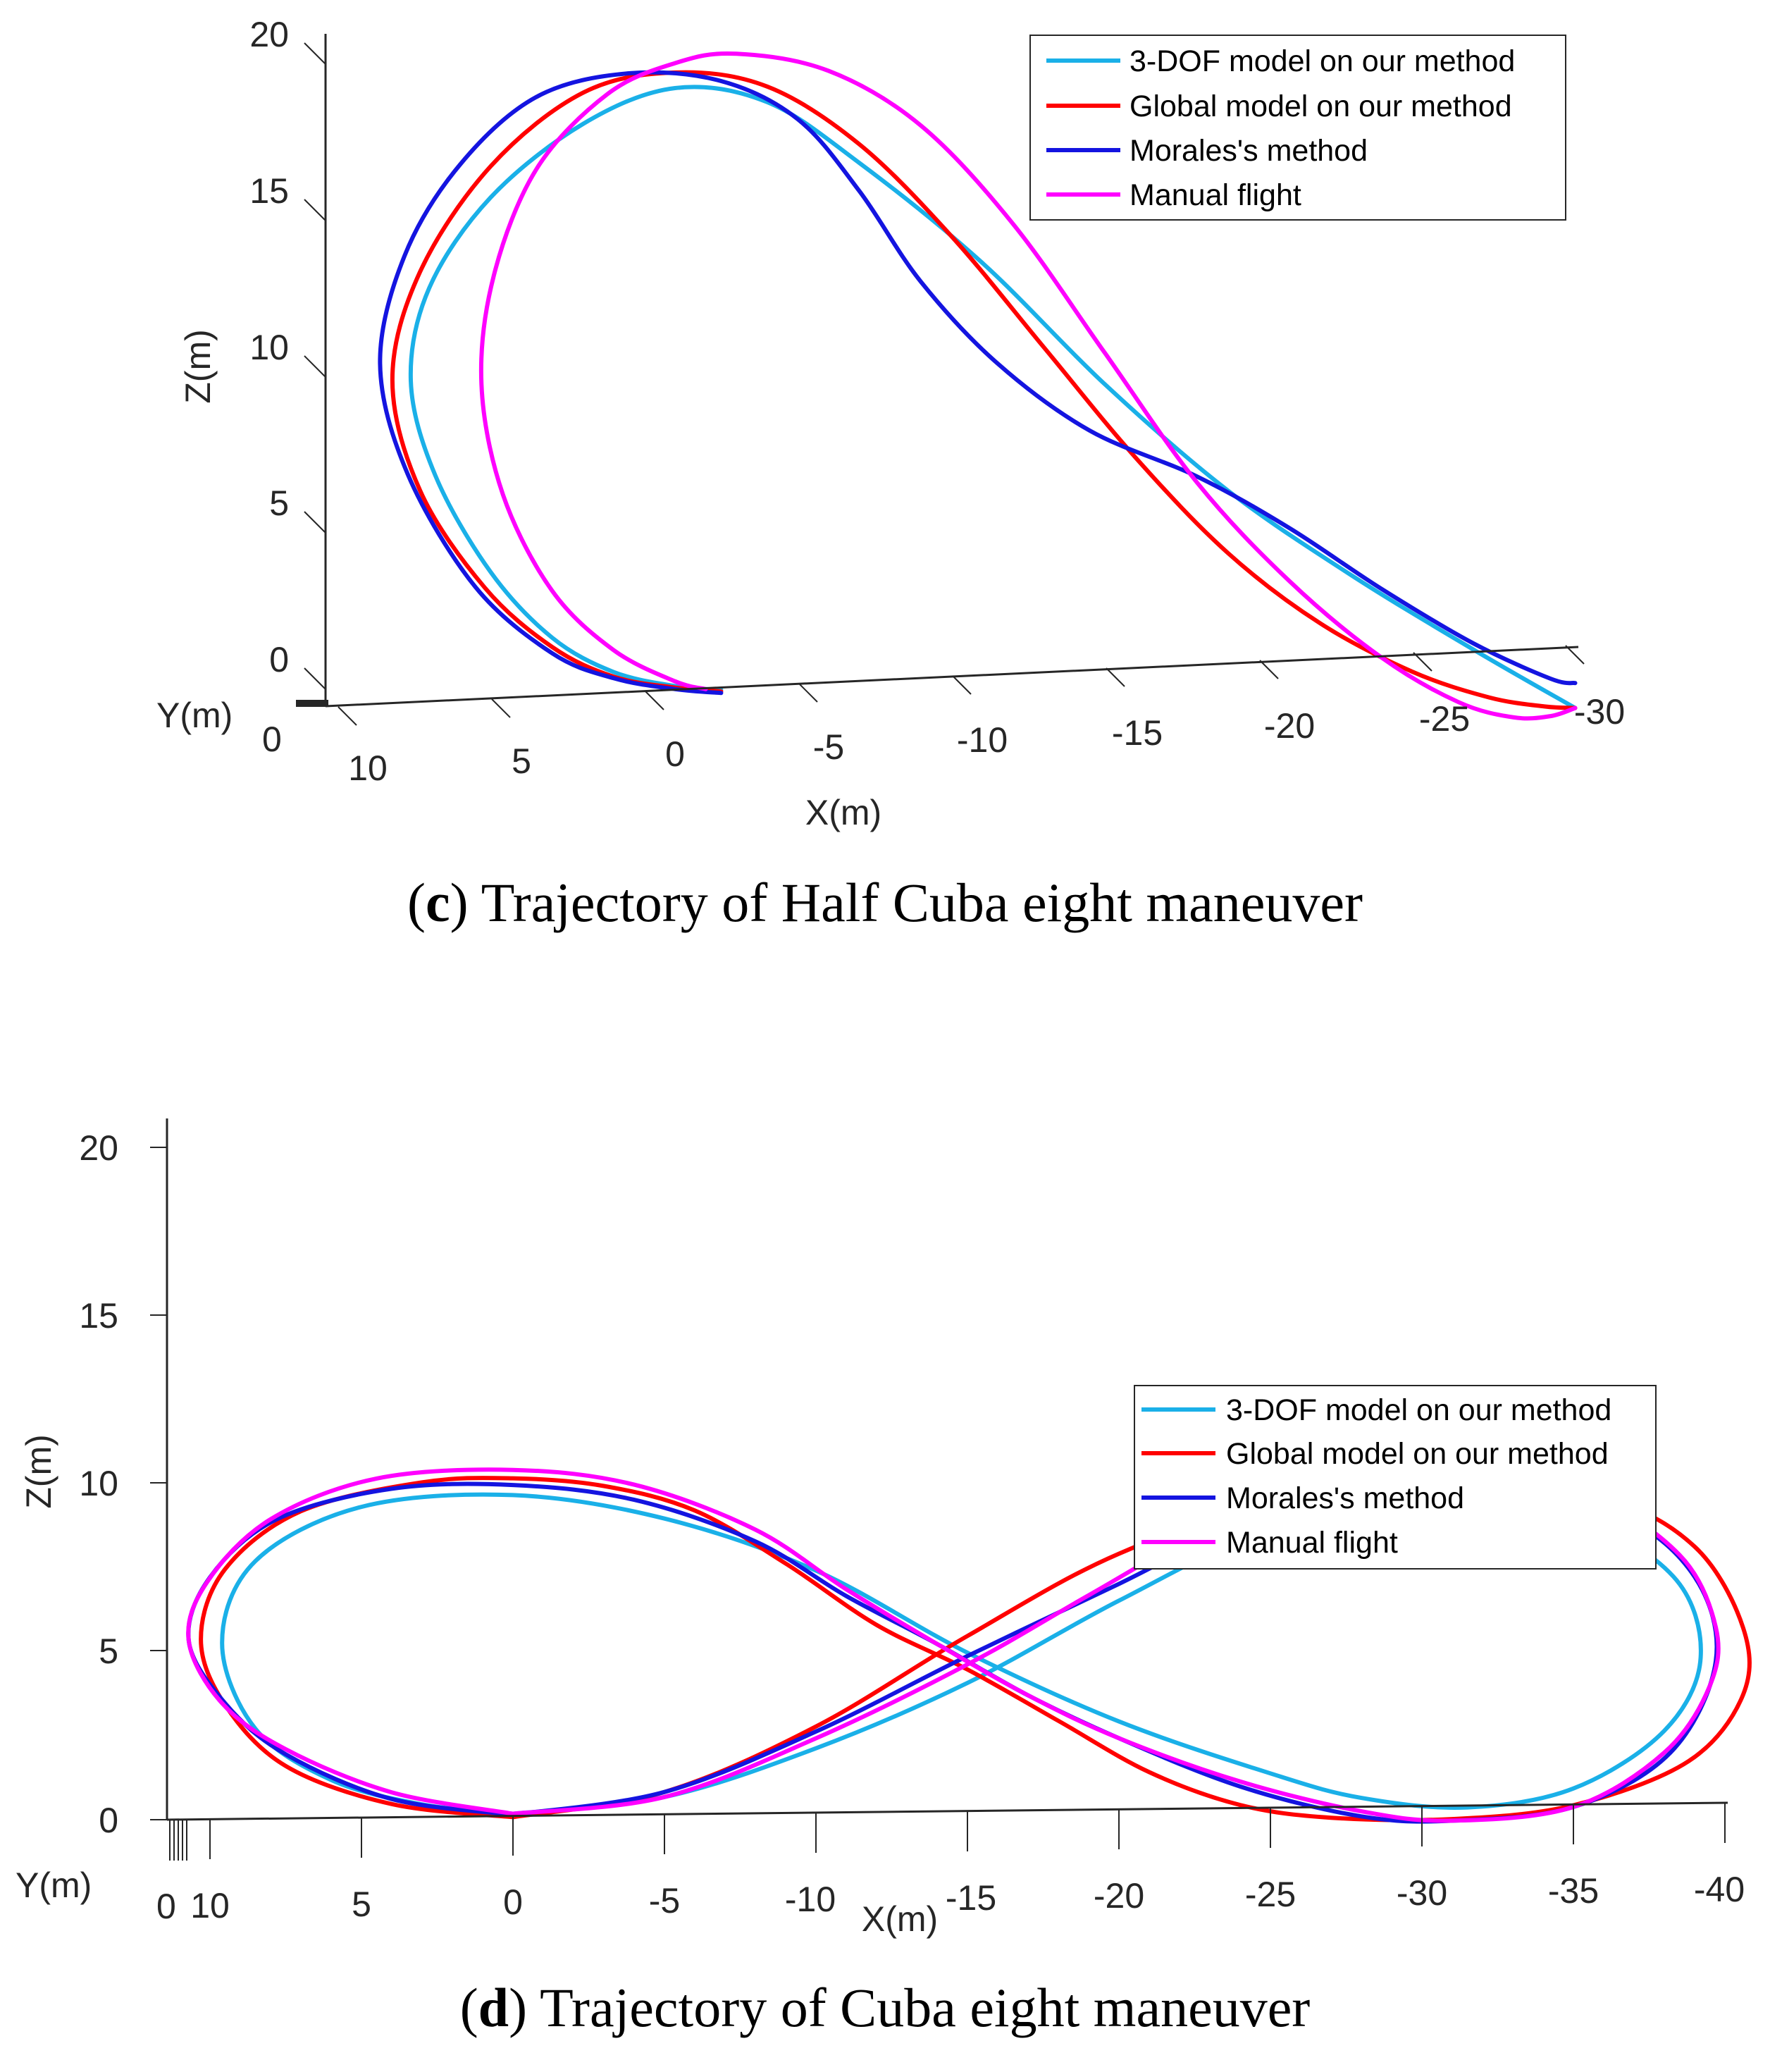 This screenshot has width=1770, height=2072. What do you see at coordinates (1249, 151) in the screenshot?
I see `panel-c-legend-label: Morales's method` at bounding box center [1249, 151].